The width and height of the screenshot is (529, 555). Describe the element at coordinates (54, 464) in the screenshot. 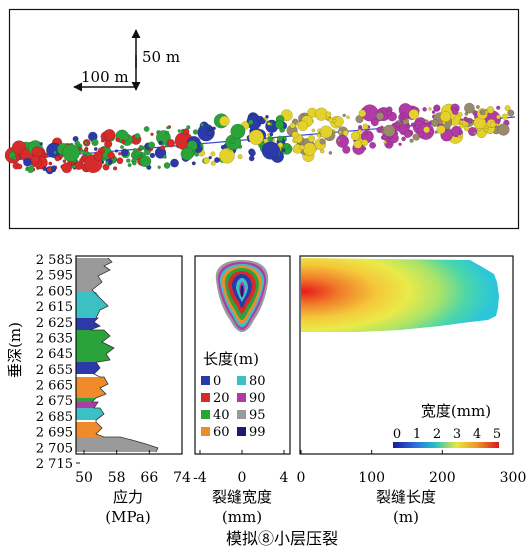

I see `depth-tick-label: 2 715` at that location.